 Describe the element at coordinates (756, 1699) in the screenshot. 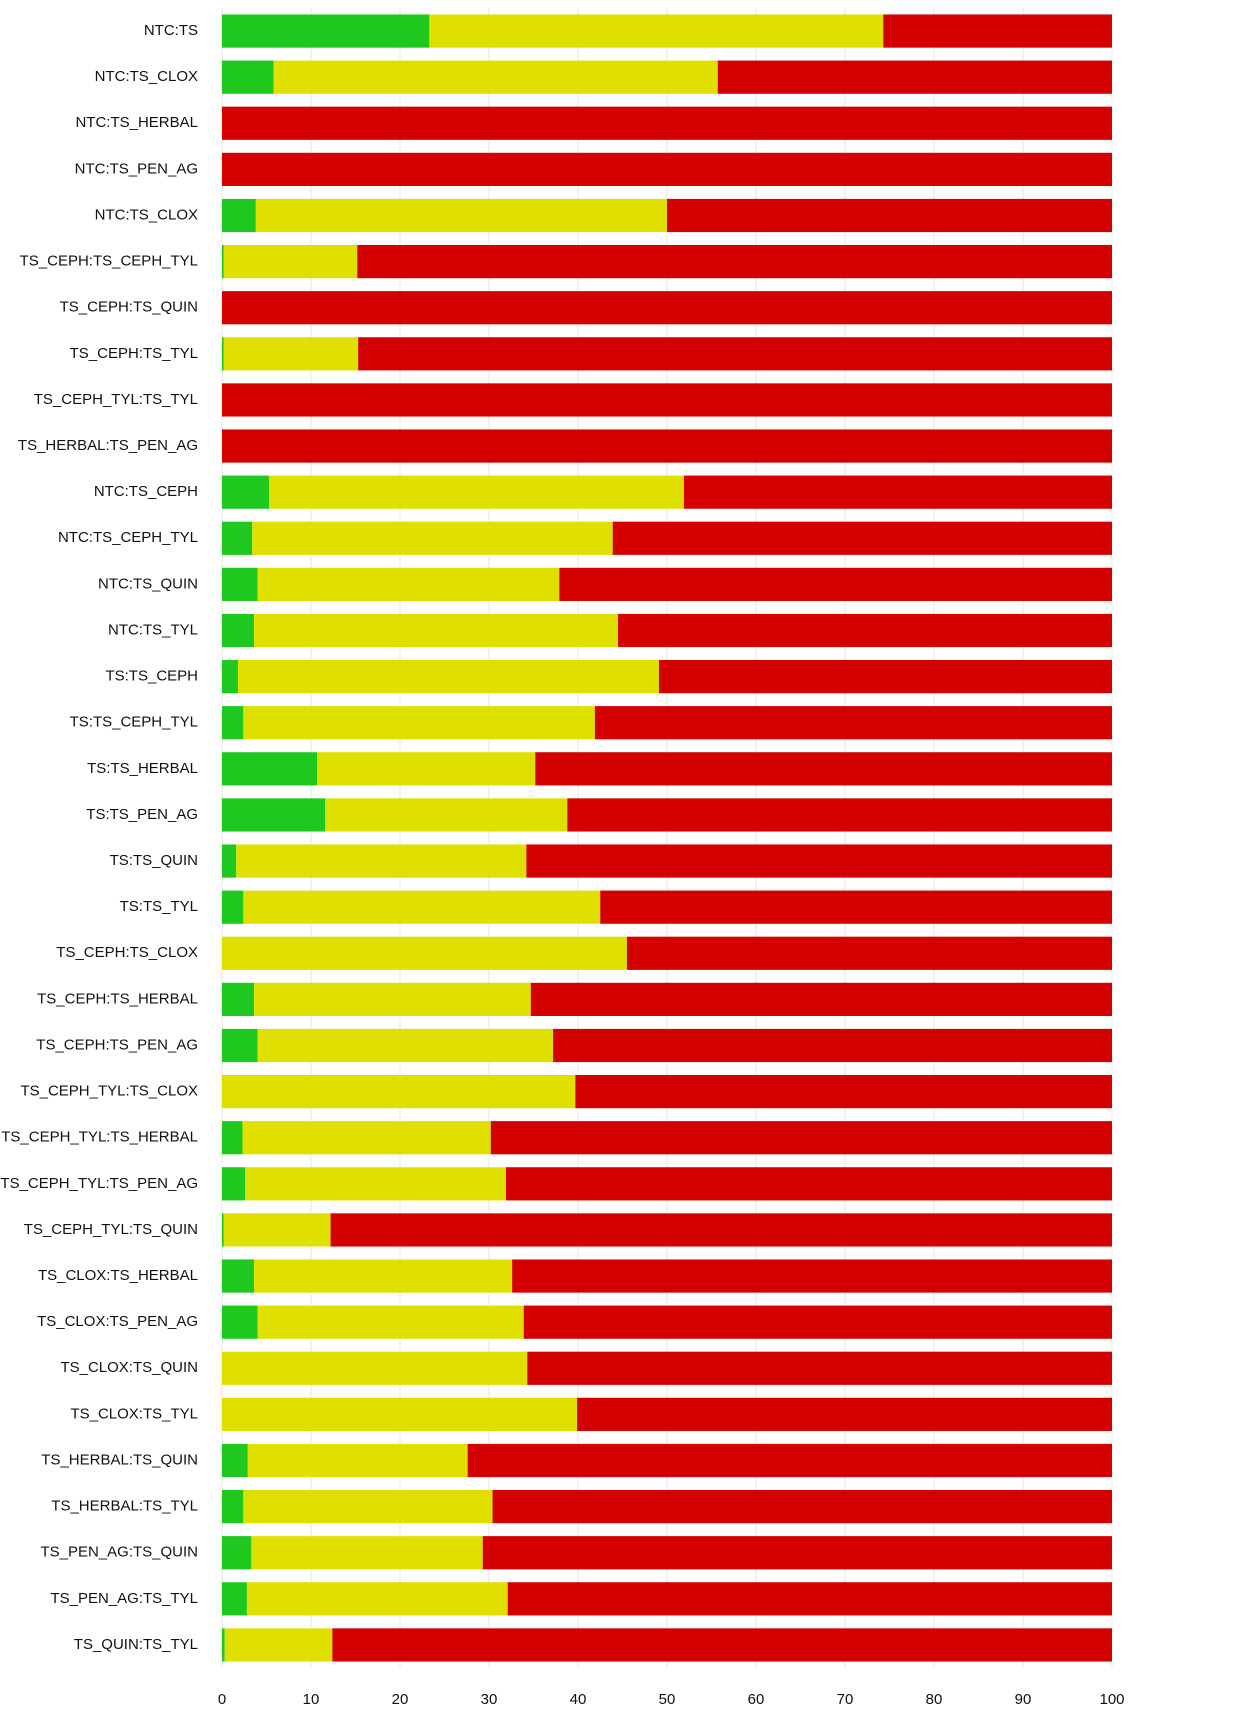

I see `x-tick-label: 60` at that location.